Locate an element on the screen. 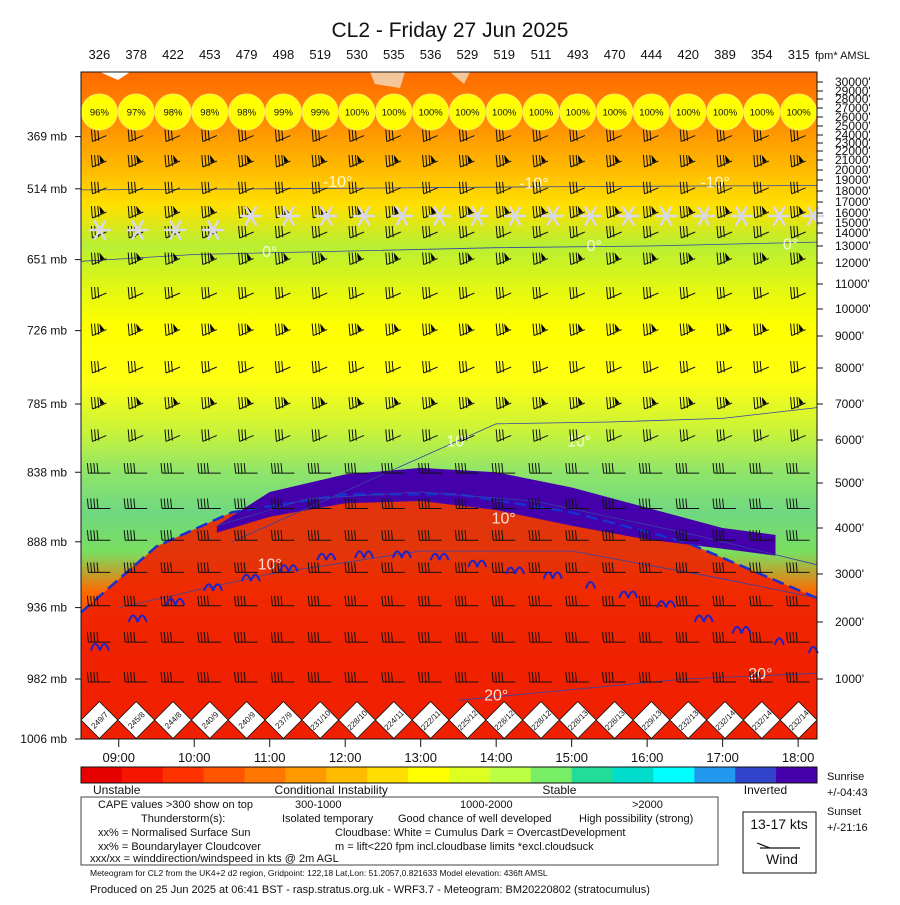 This screenshot has height=905, width=900. time-label: 18:00 is located at coordinates (798, 757).